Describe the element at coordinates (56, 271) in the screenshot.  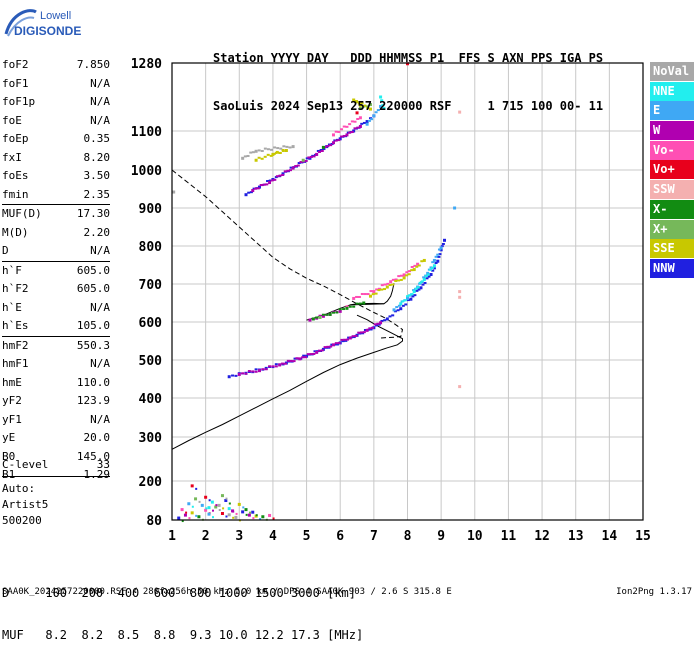
I see `param-row: h`F 605.0` at that location.